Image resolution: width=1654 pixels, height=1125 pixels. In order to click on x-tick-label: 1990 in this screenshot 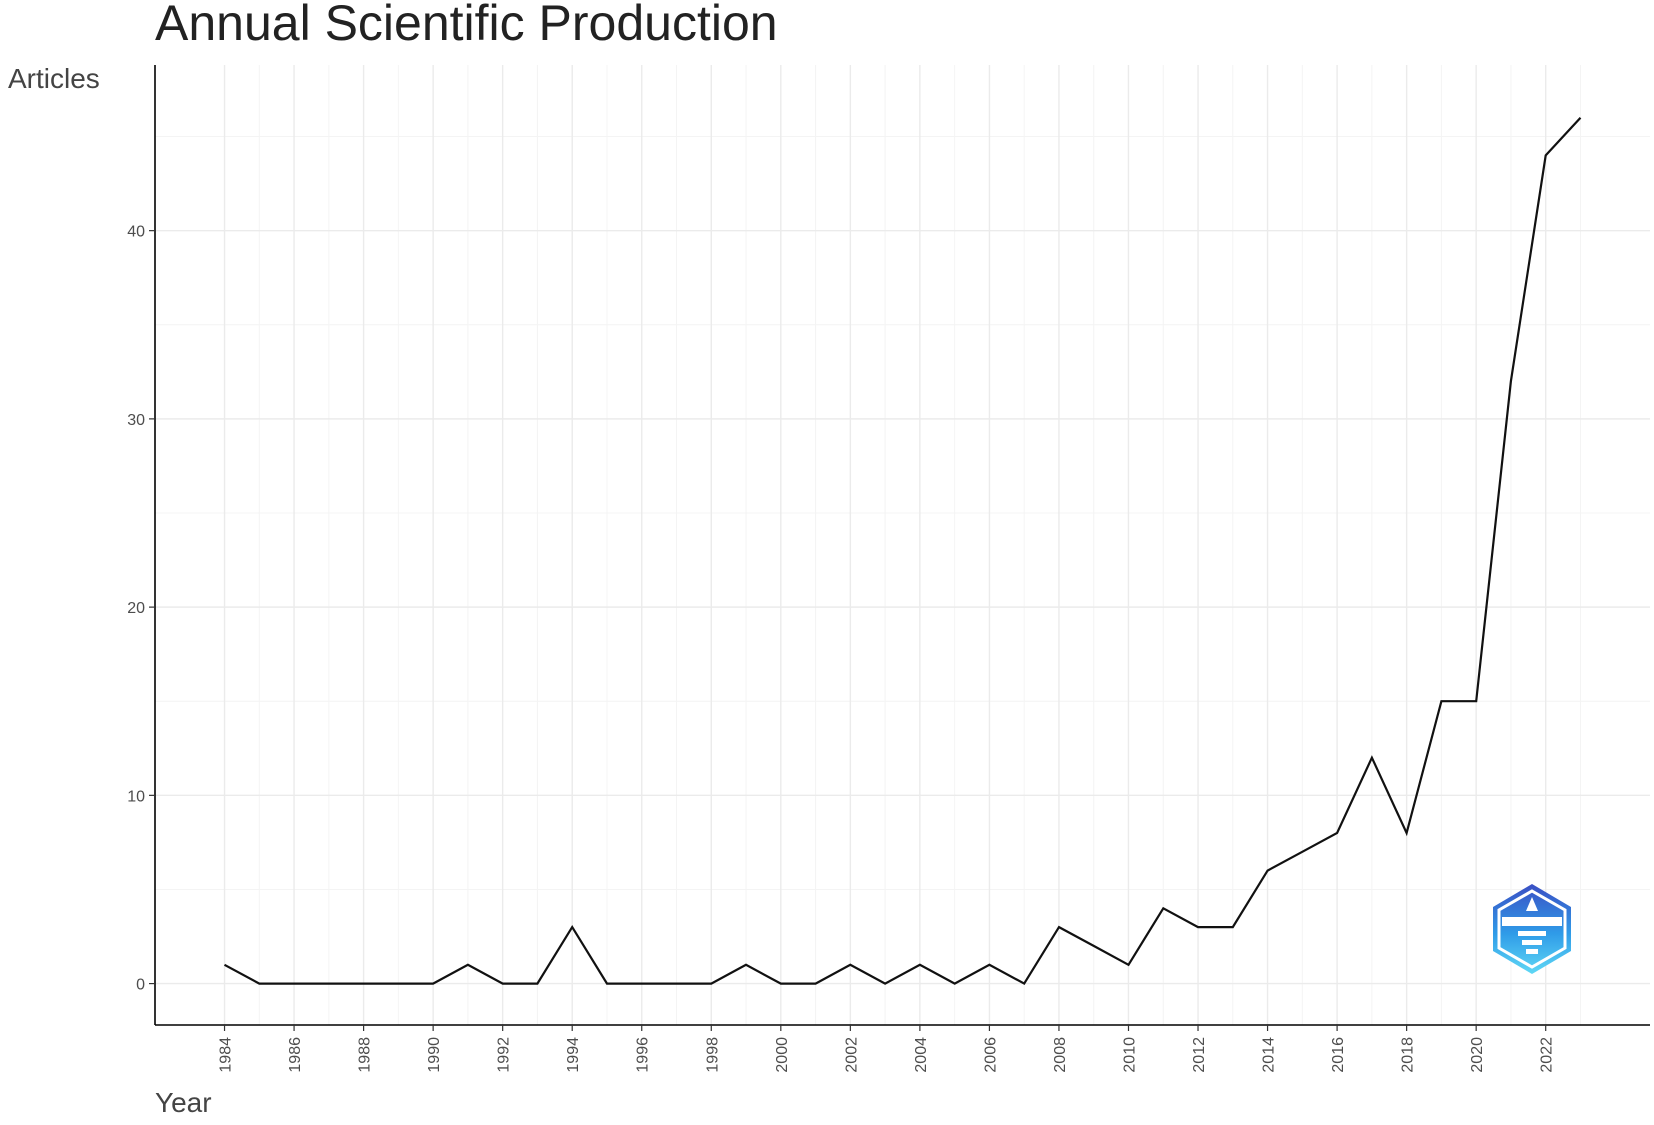, I will do `click(434, 1055)`.